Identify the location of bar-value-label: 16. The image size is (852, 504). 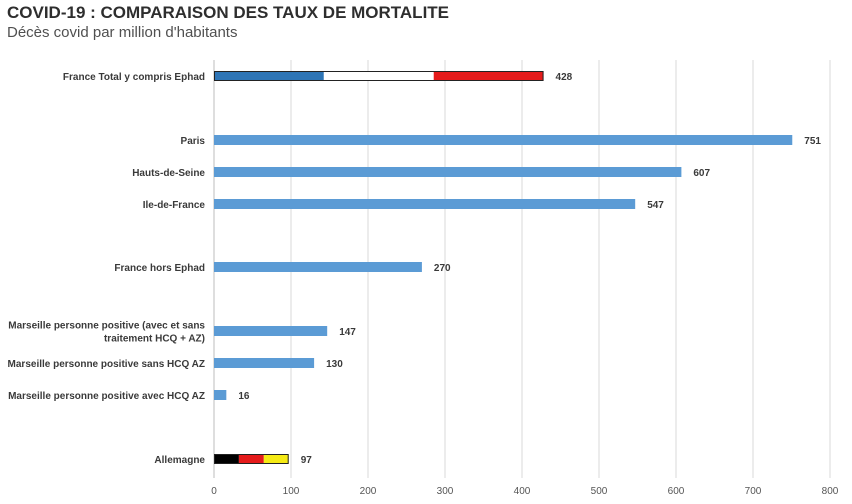
(244, 396).